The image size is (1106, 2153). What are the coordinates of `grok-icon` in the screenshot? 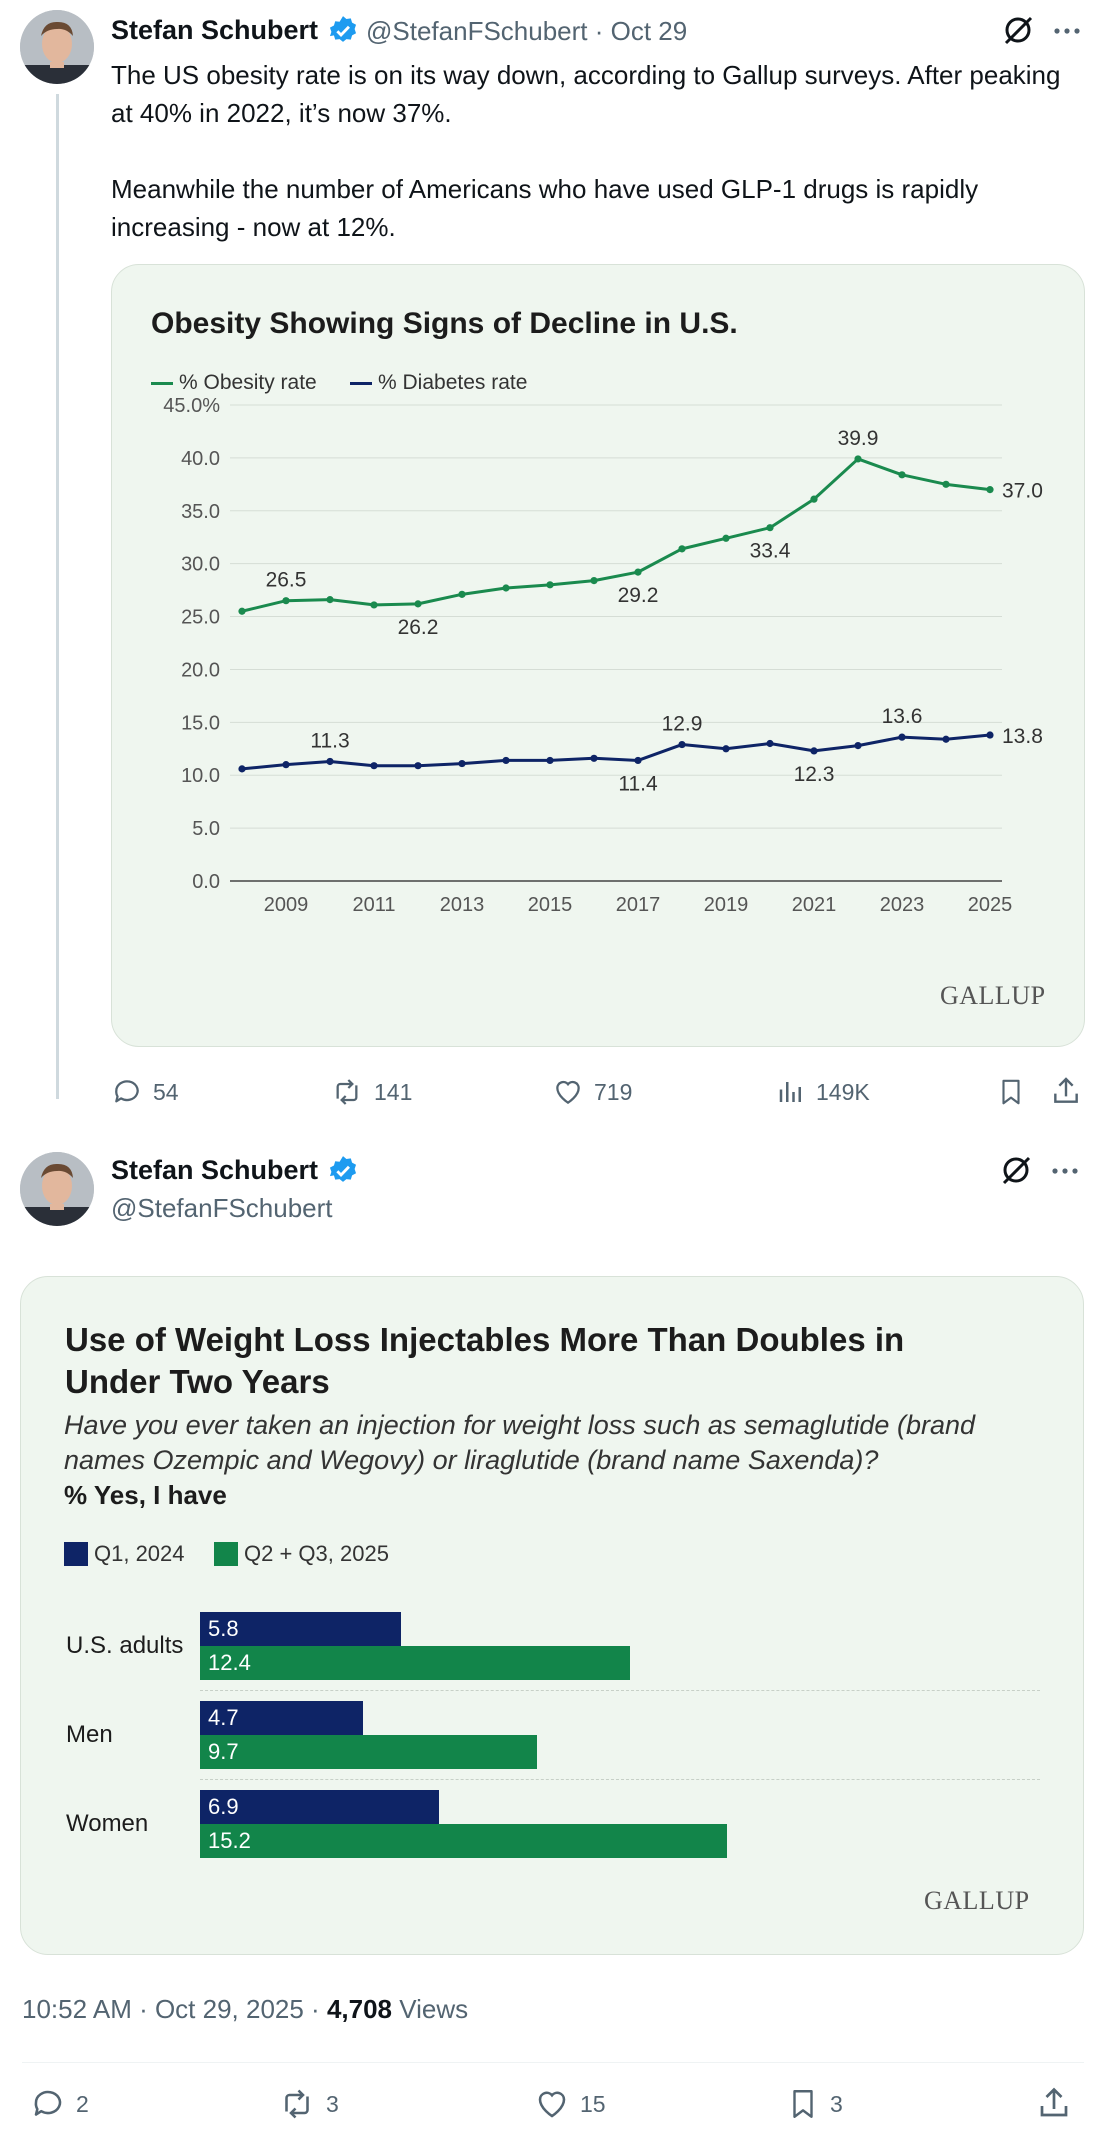 It's located at (1018, 30).